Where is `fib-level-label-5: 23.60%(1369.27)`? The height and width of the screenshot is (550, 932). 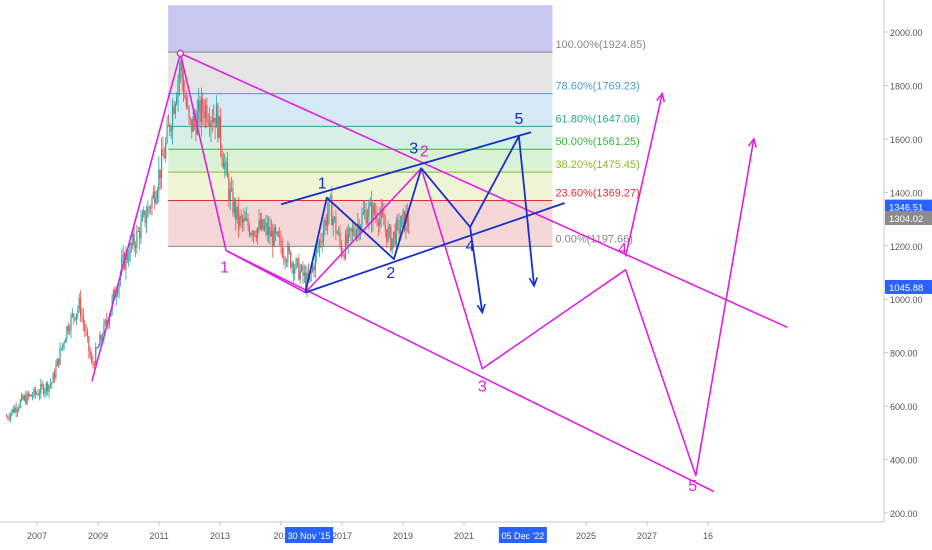 fib-level-label-5: 23.60%(1369.27) is located at coordinates (597, 194).